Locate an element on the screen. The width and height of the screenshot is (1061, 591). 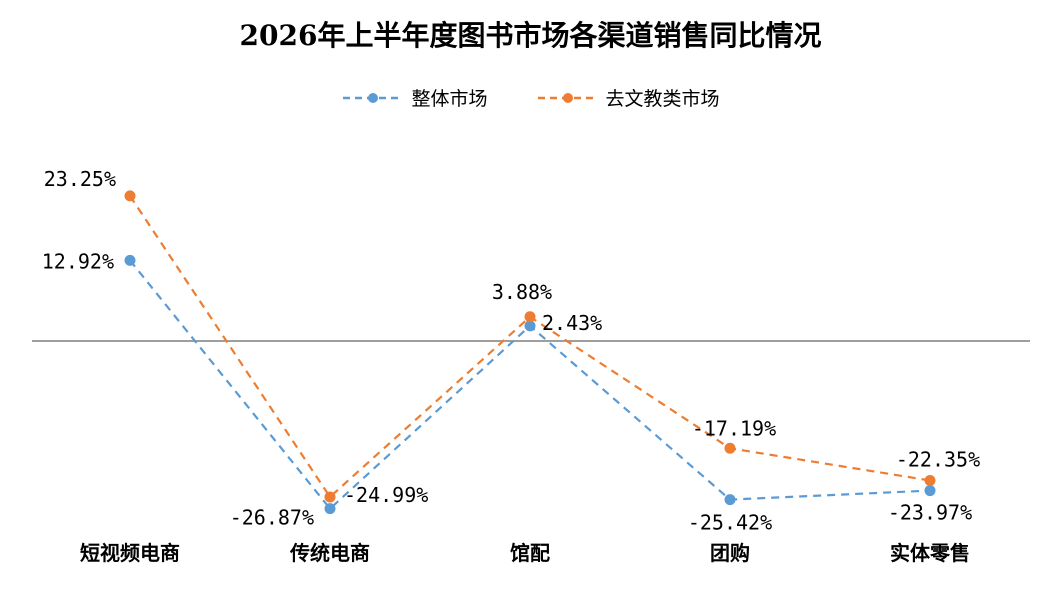
x-tick-label-0: 短视频电商 is located at coordinates (130, 553).